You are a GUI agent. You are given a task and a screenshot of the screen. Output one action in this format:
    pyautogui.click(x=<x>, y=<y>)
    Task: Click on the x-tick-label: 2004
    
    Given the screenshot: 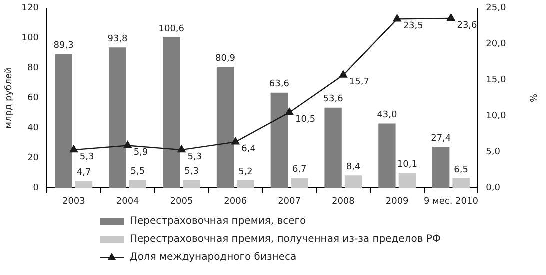 What is the action you would take?
    pyautogui.click(x=128, y=201)
    